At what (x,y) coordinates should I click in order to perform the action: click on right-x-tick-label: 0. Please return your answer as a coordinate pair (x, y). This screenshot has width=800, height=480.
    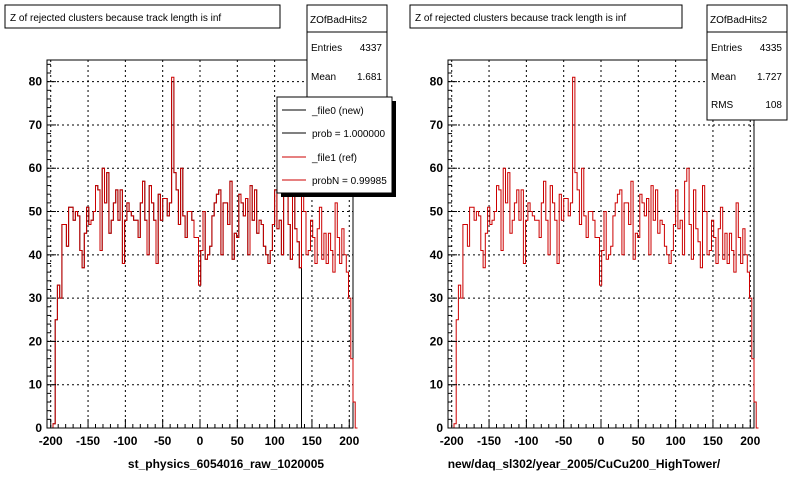
    Looking at the image, I should click on (601, 441).